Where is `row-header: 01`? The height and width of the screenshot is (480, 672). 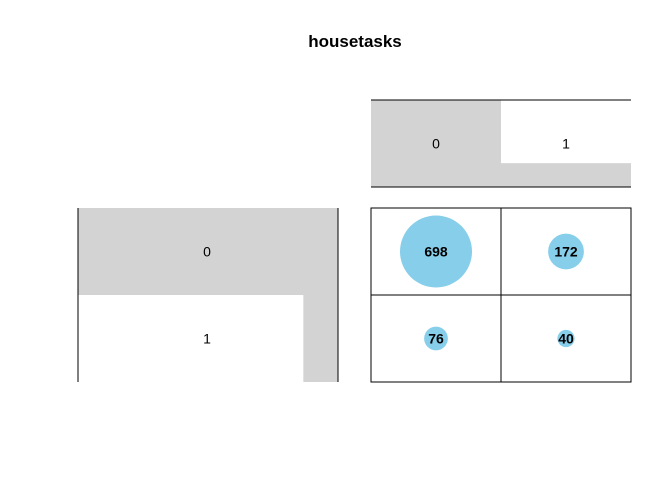
row-header: 01 is located at coordinates (208, 295).